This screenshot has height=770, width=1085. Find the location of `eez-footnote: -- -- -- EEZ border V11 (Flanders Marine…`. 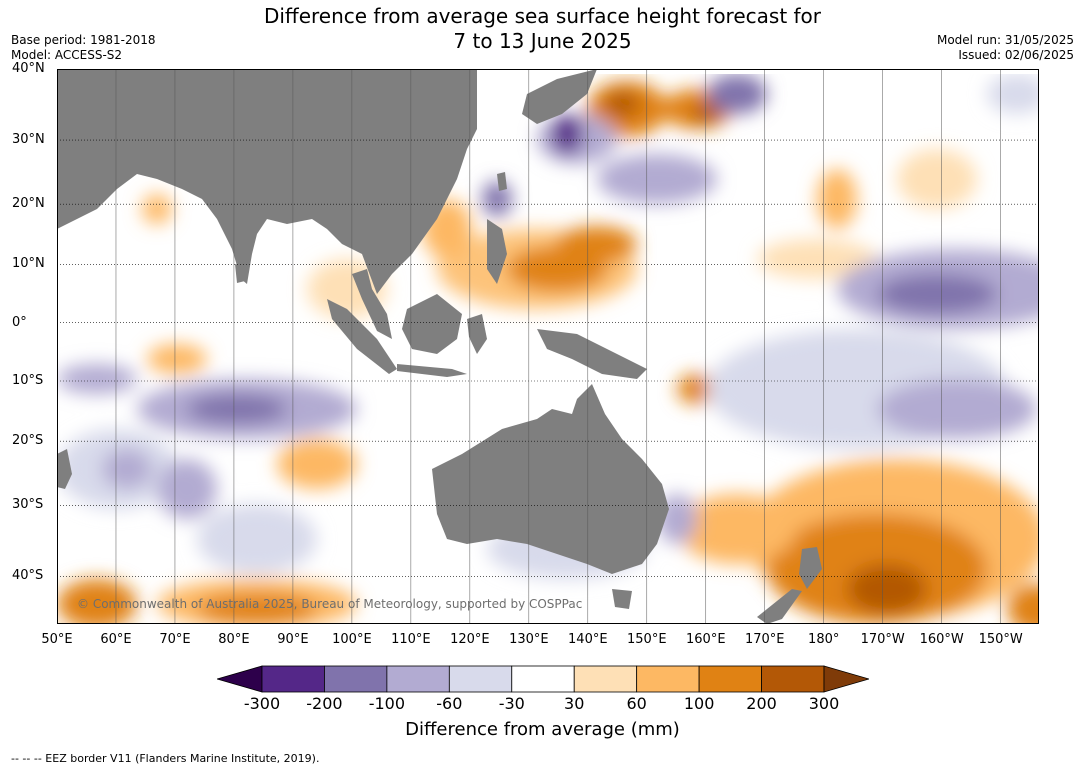

eez-footnote: -- -- -- EEZ border V11 (Flanders Marine… is located at coordinates (165, 758).